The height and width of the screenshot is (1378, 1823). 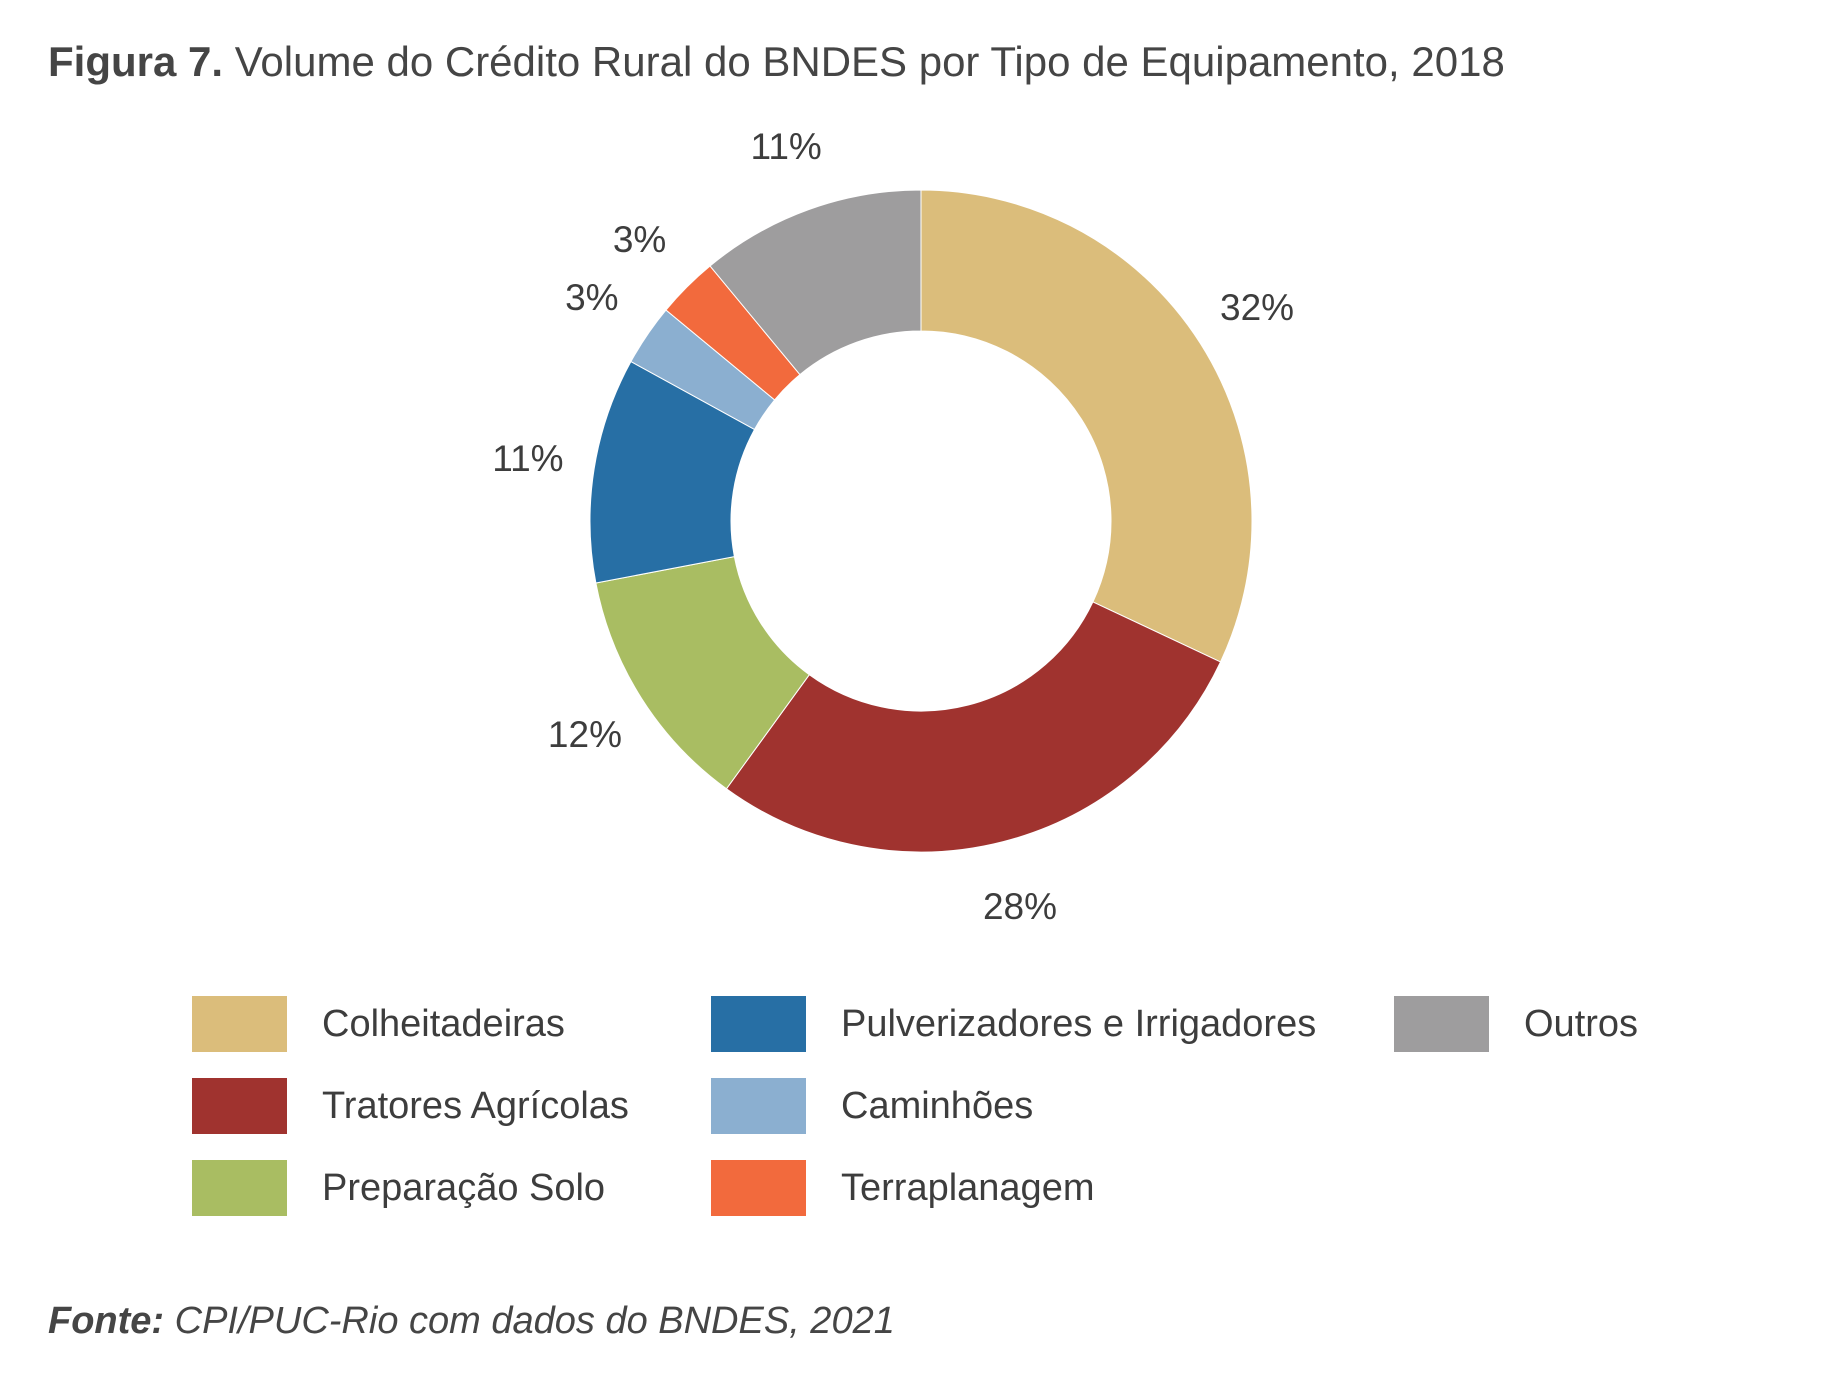 What do you see at coordinates (973, 727) in the screenshot?
I see `slice-tratores-agricolas` at bounding box center [973, 727].